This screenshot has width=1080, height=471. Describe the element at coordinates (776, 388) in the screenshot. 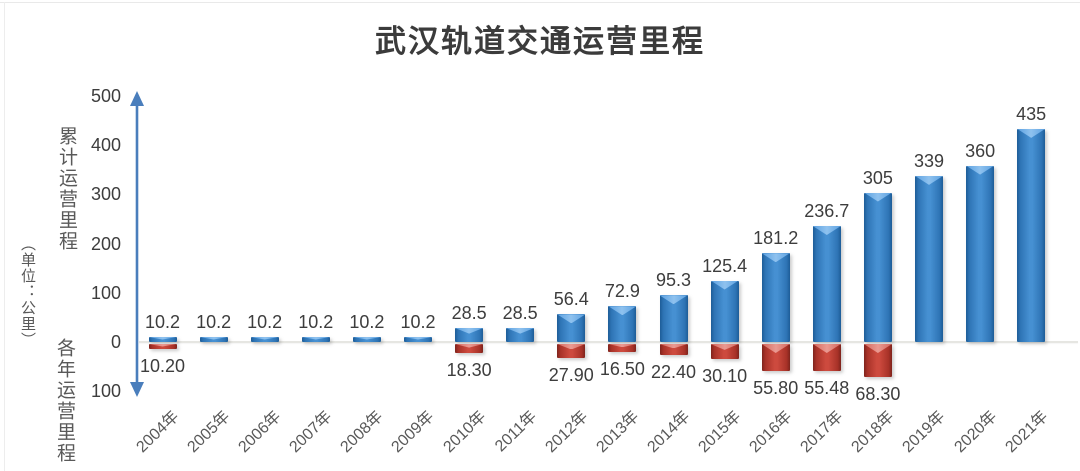

I see `bar-value-annual: 55.80` at that location.